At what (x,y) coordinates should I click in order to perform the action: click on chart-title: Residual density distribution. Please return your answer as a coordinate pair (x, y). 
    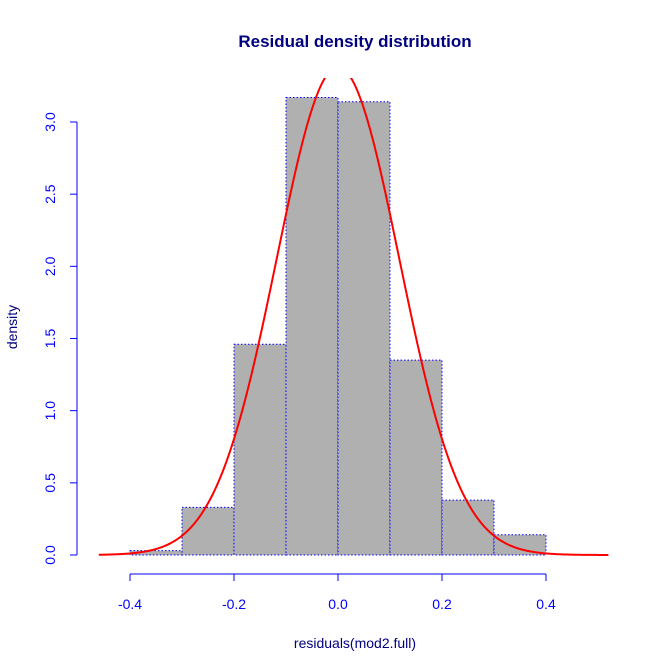
    Looking at the image, I should click on (354, 41).